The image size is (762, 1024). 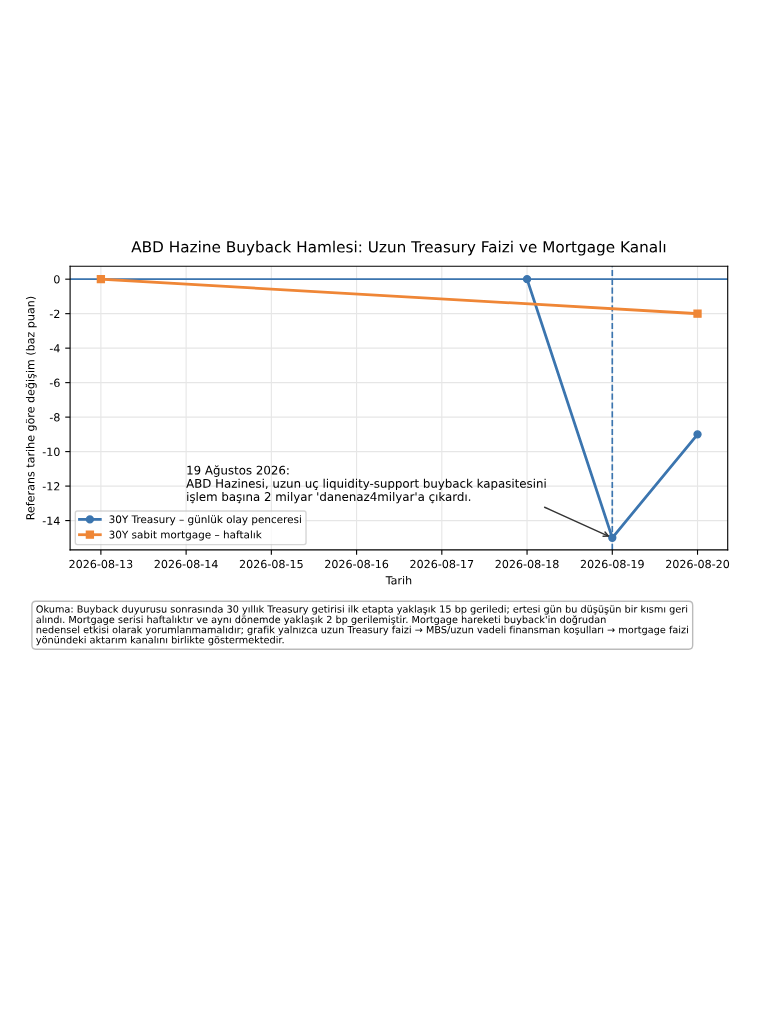 What do you see at coordinates (57, 279) in the screenshot?
I see `y-tick-label: 0` at bounding box center [57, 279].